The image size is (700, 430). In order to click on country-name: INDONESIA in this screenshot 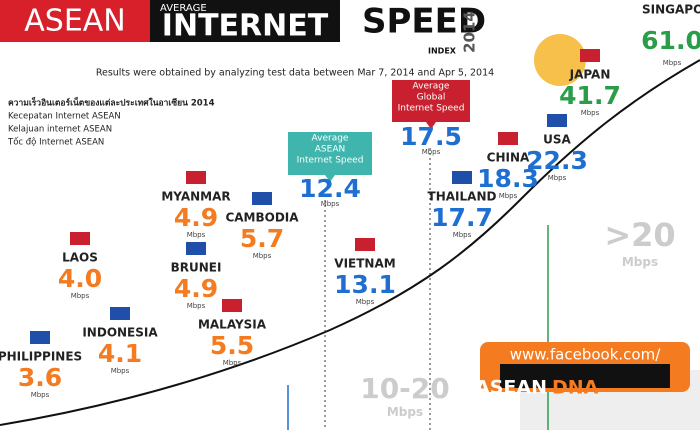, I will do `click(120, 333)`.